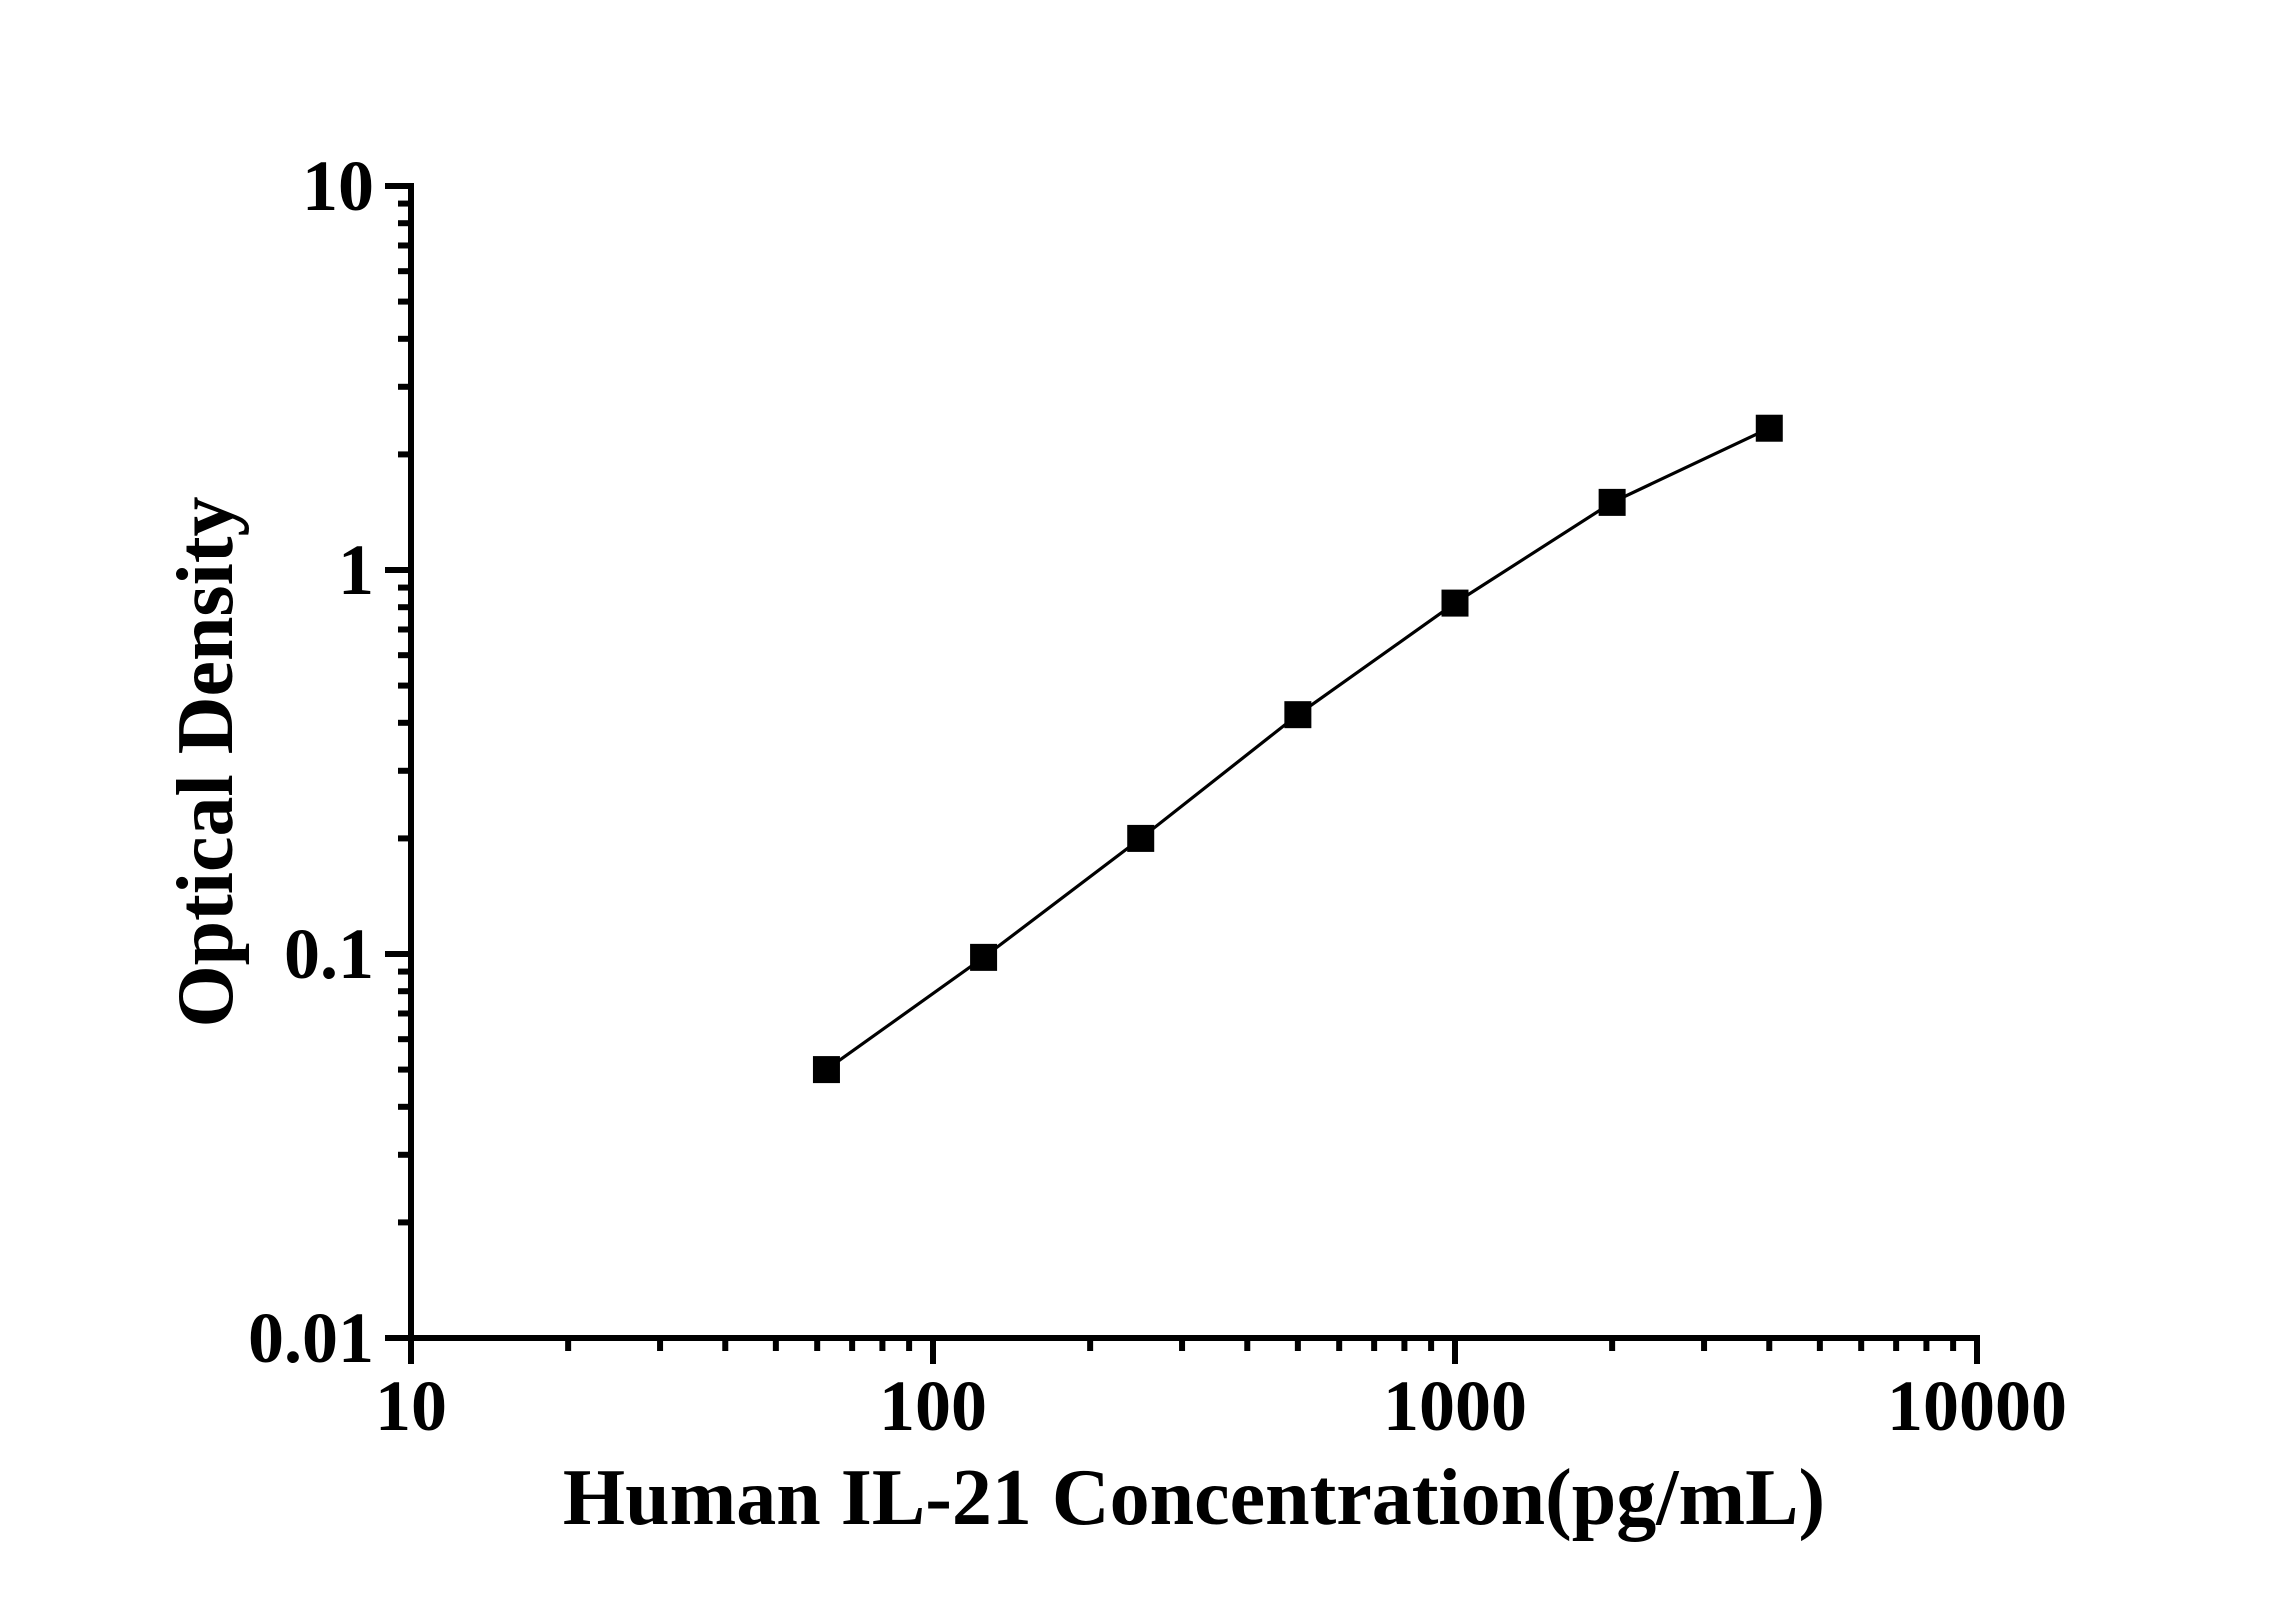 This screenshot has width=2296, height=1604. I want to click on x-tick-label-100: 100, so click(933, 1406).